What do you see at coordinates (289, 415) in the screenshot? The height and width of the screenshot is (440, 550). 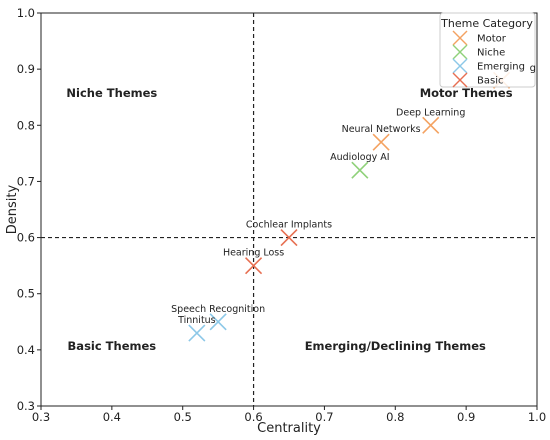 I see `x-axis-ticks: 0.3 0.4 0.5 0.6 0.7 0.8 0.9 1.0` at bounding box center [289, 415].